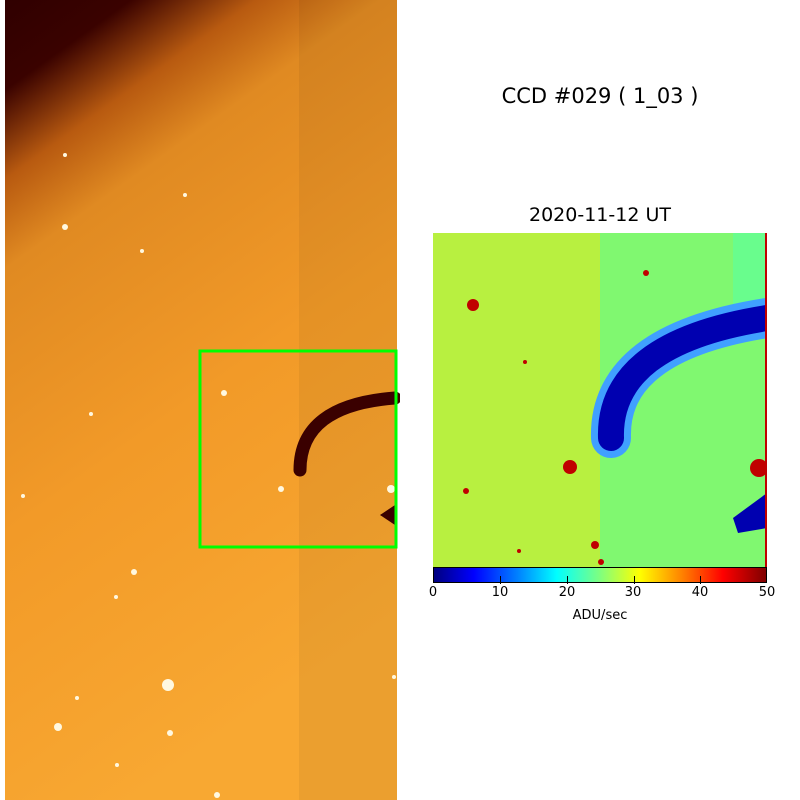 The image size is (800, 800). What do you see at coordinates (600, 96) in the screenshot?
I see `figure-title: CCD #029 ( 1_03 )` at bounding box center [600, 96].